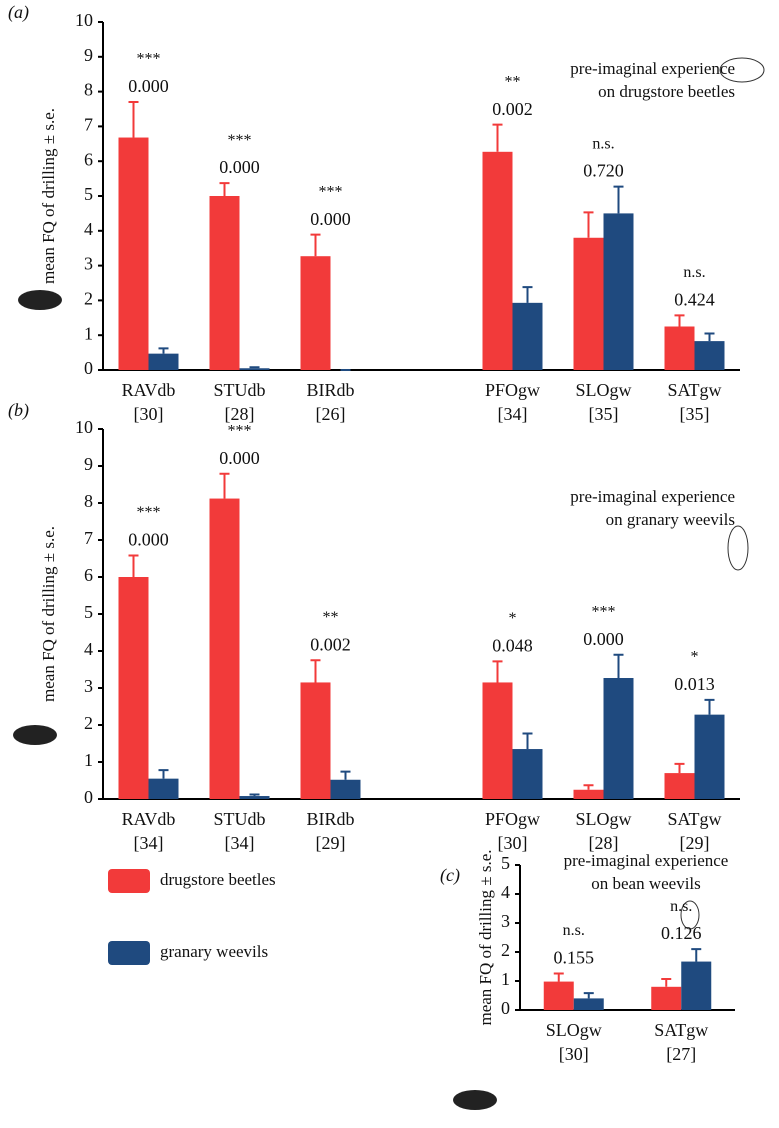  Describe the element at coordinates (681, 933) in the screenshot. I see `p-value: 0.126` at that location.